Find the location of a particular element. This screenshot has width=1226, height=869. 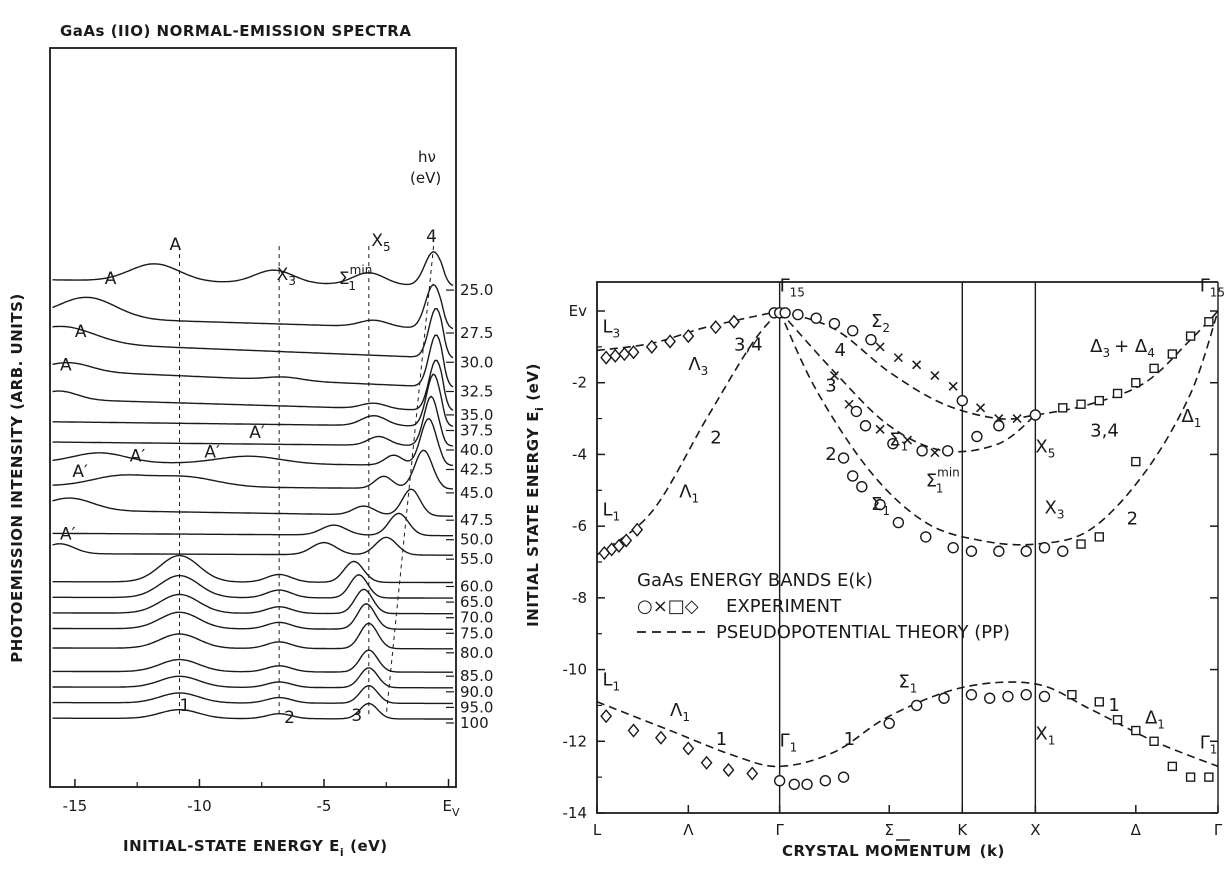

legend-experiment-label: EXPERIMENT is located at coordinates (784, 606).